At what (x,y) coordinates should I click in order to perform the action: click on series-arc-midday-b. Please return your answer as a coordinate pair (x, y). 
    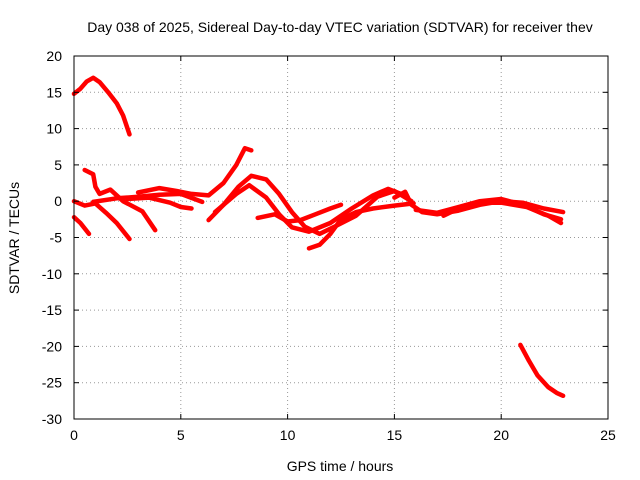
    Looking at the image, I should click on (308, 208).